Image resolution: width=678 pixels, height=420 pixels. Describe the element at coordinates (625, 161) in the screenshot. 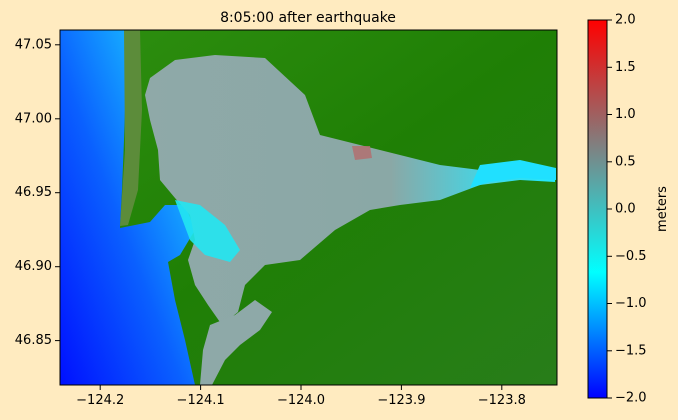

I see `colorbar-tick-label: 0.5` at that location.